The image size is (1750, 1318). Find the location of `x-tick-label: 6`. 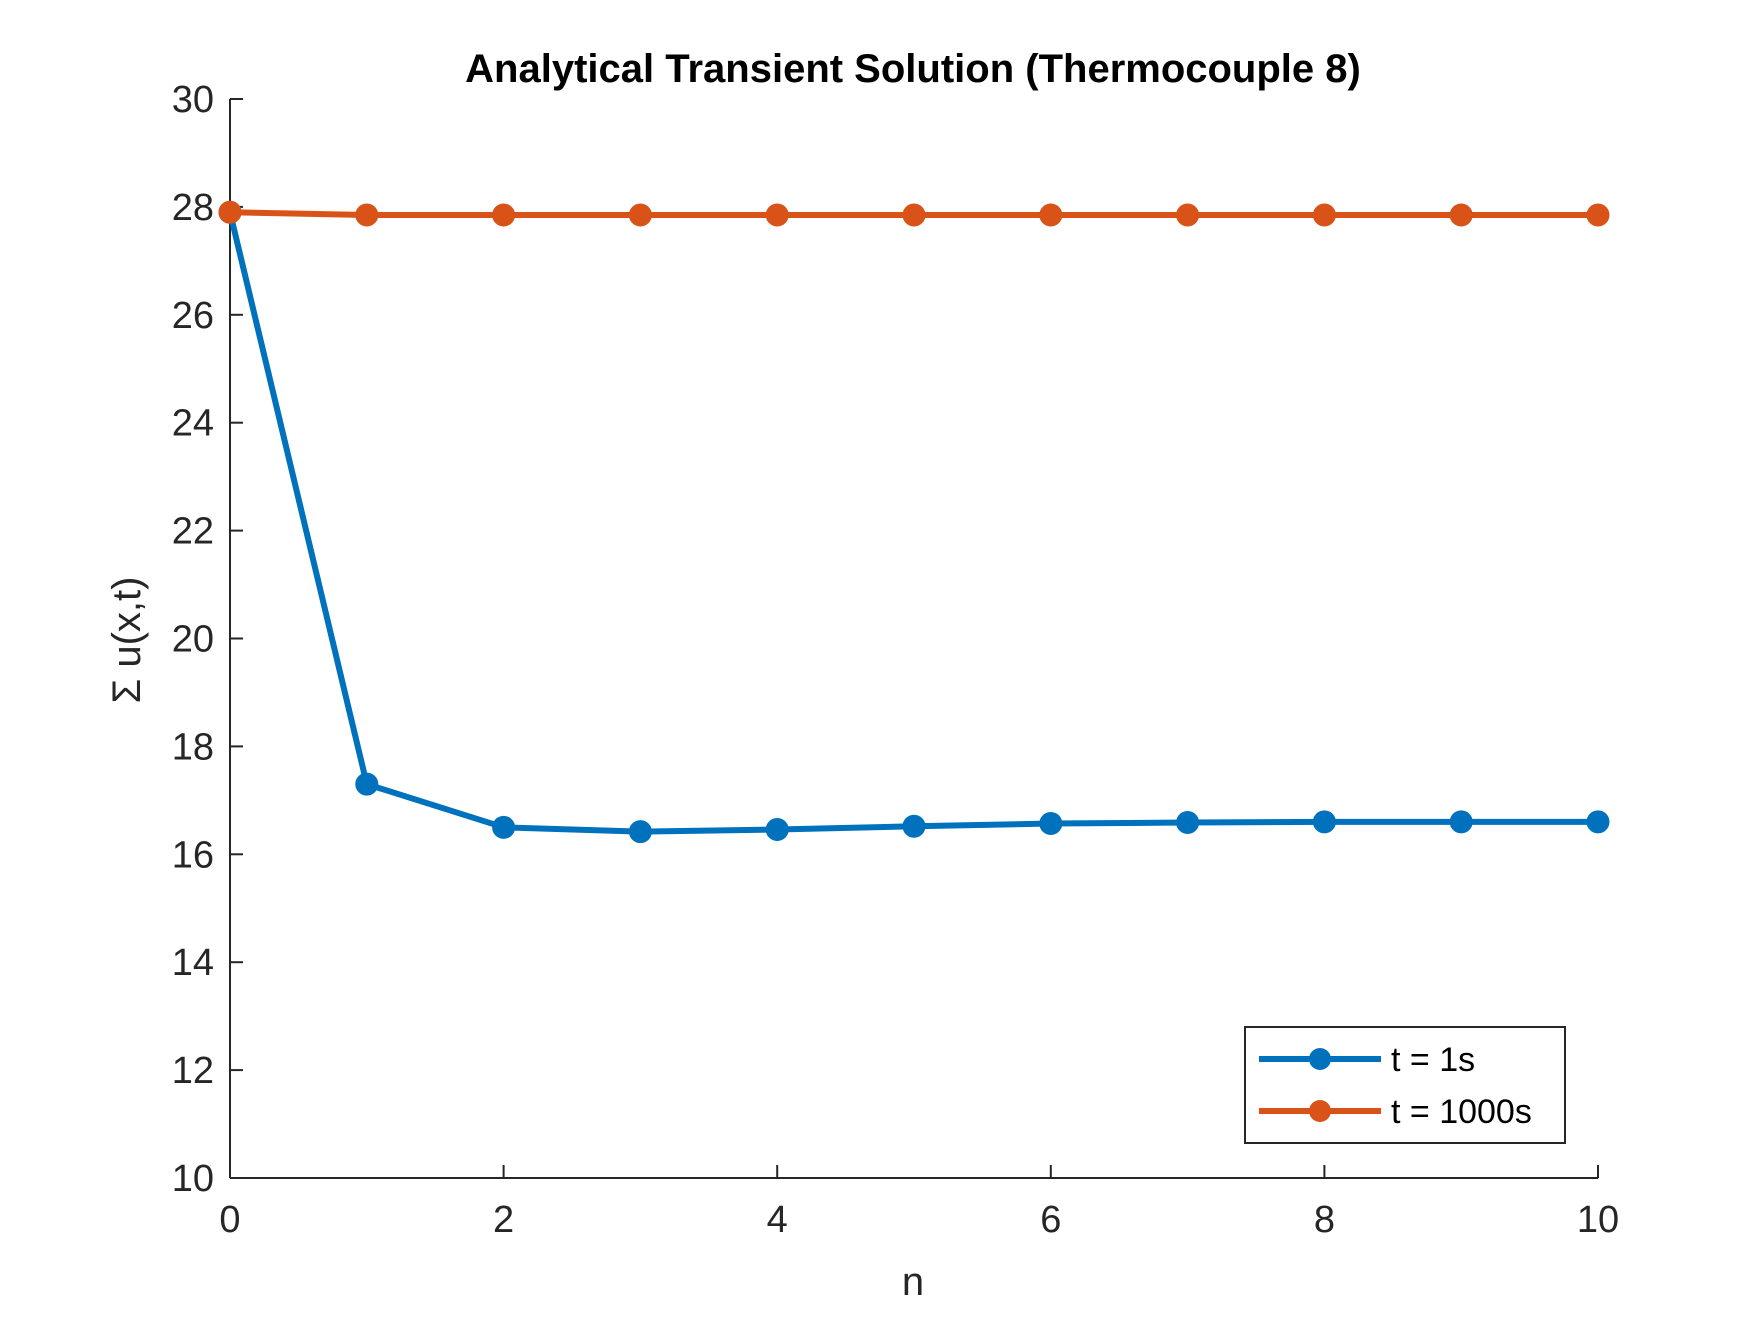

x-tick-label: 6 is located at coordinates (1050, 1220).